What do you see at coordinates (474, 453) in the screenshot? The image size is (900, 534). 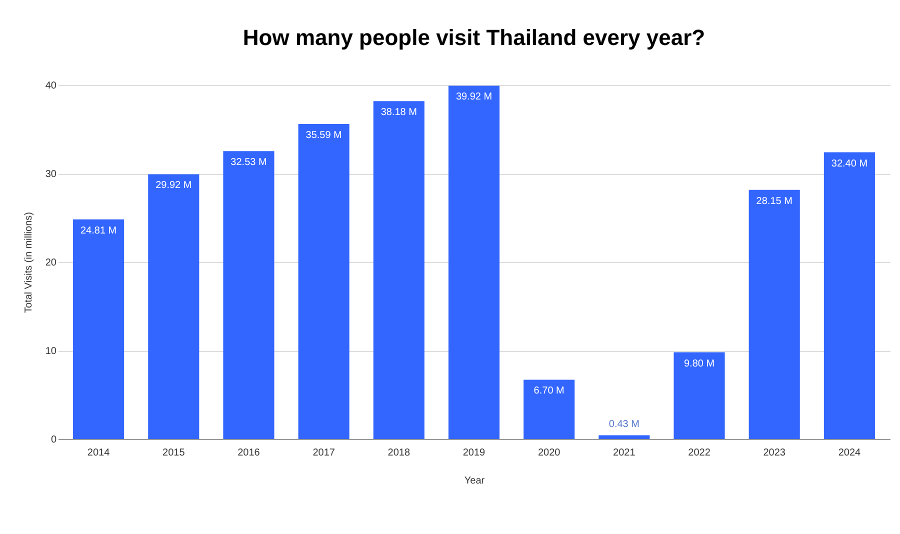 I see `x-tick-label: 2019` at bounding box center [474, 453].